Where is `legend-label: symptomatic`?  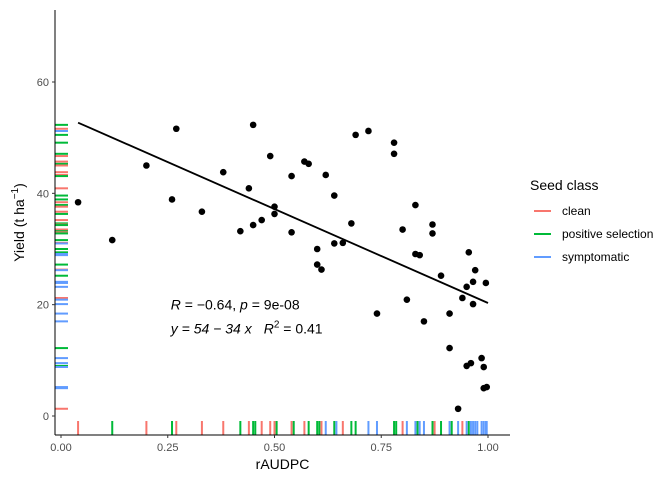
legend-label: symptomatic is located at coordinates (595, 257).